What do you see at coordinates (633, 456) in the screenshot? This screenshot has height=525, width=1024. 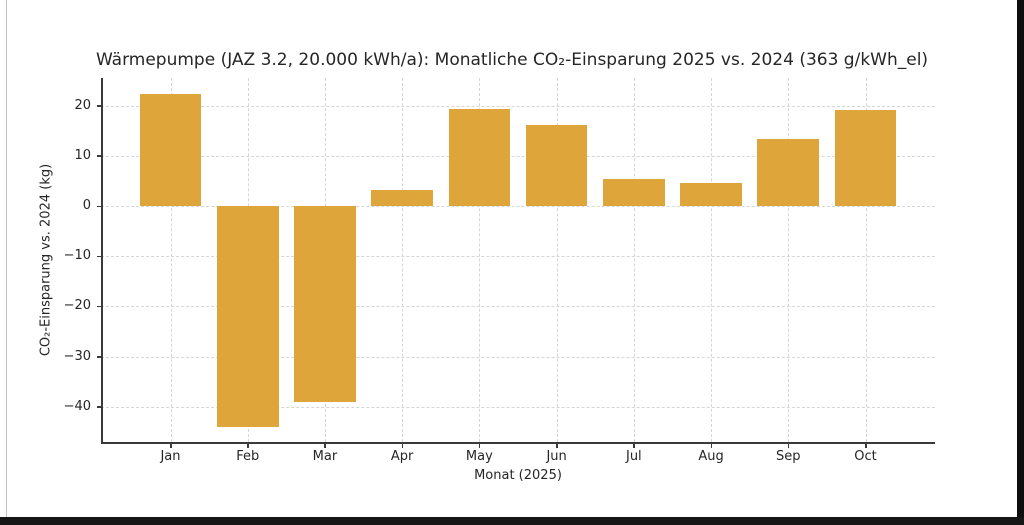 I see `x-tick-label: Jul` at bounding box center [633, 456].